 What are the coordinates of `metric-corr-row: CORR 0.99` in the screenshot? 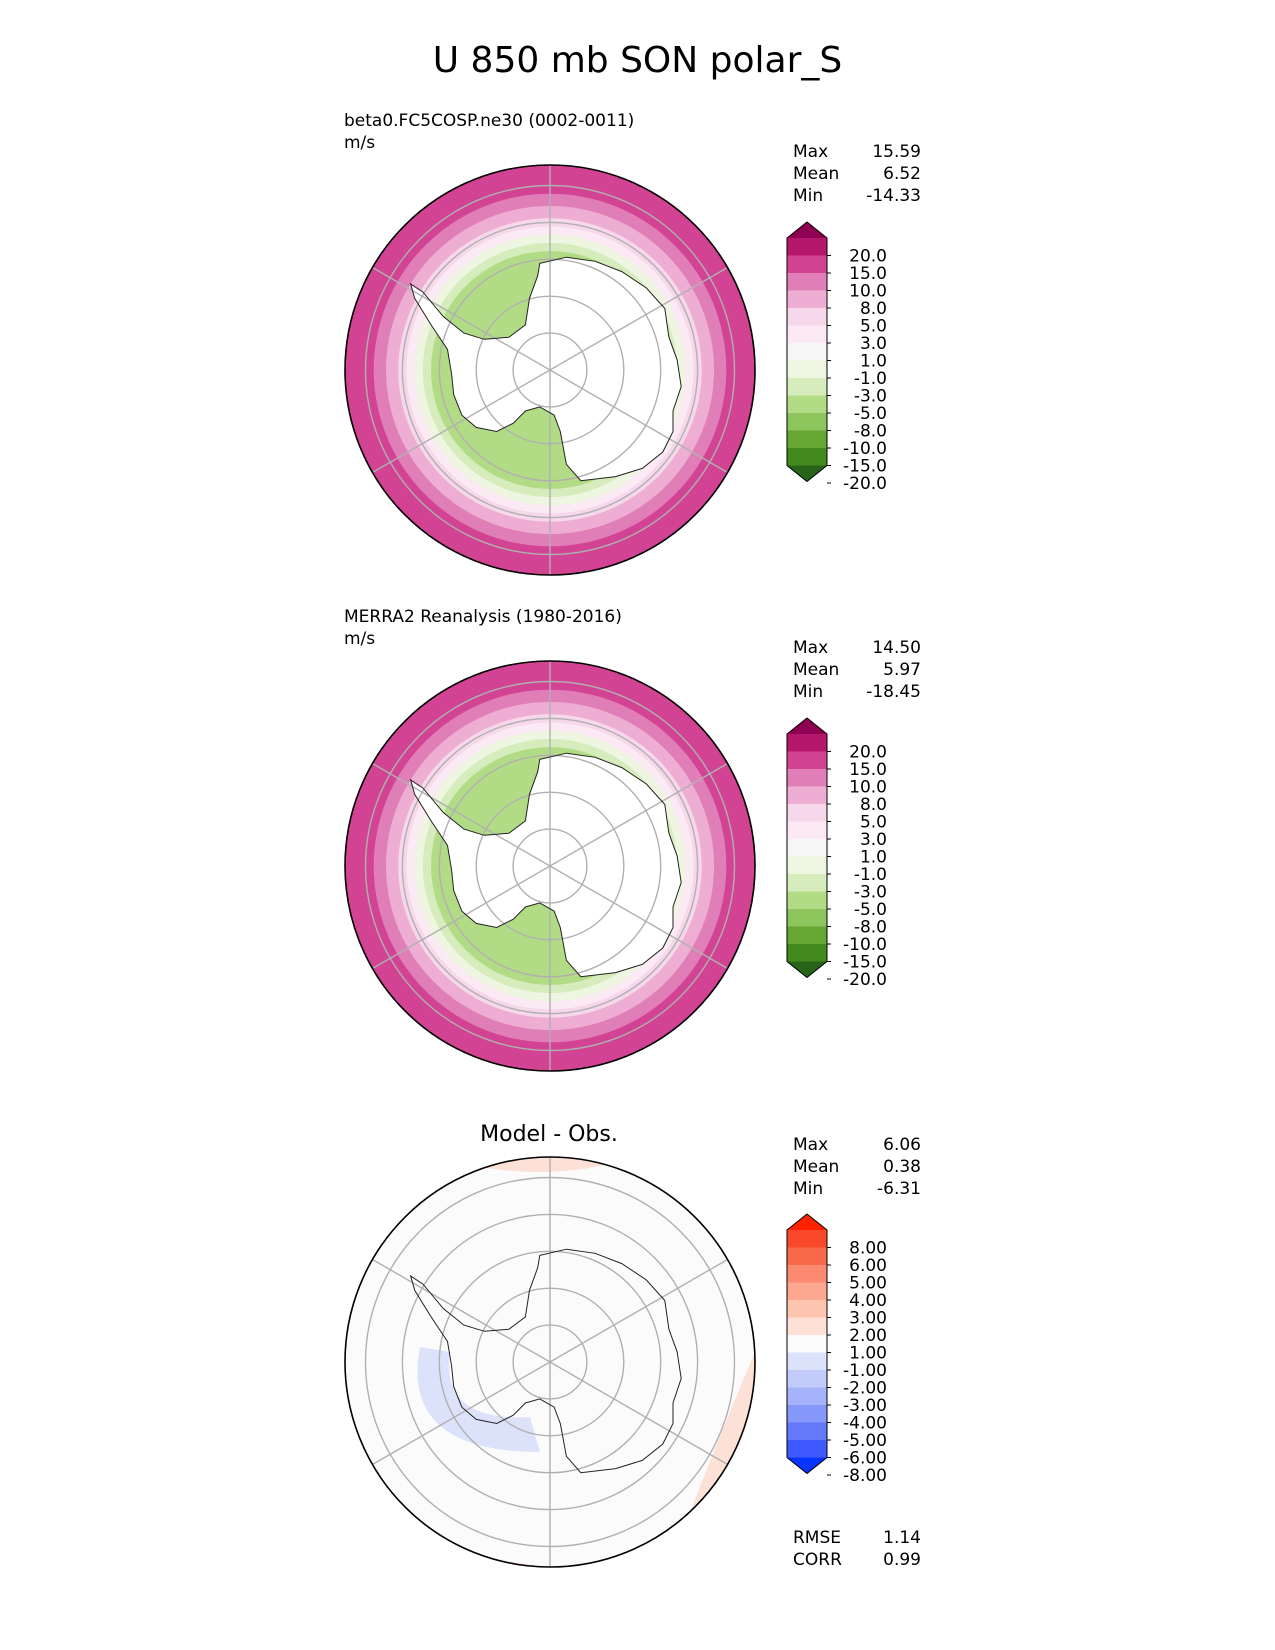 It's located at (857, 1560).